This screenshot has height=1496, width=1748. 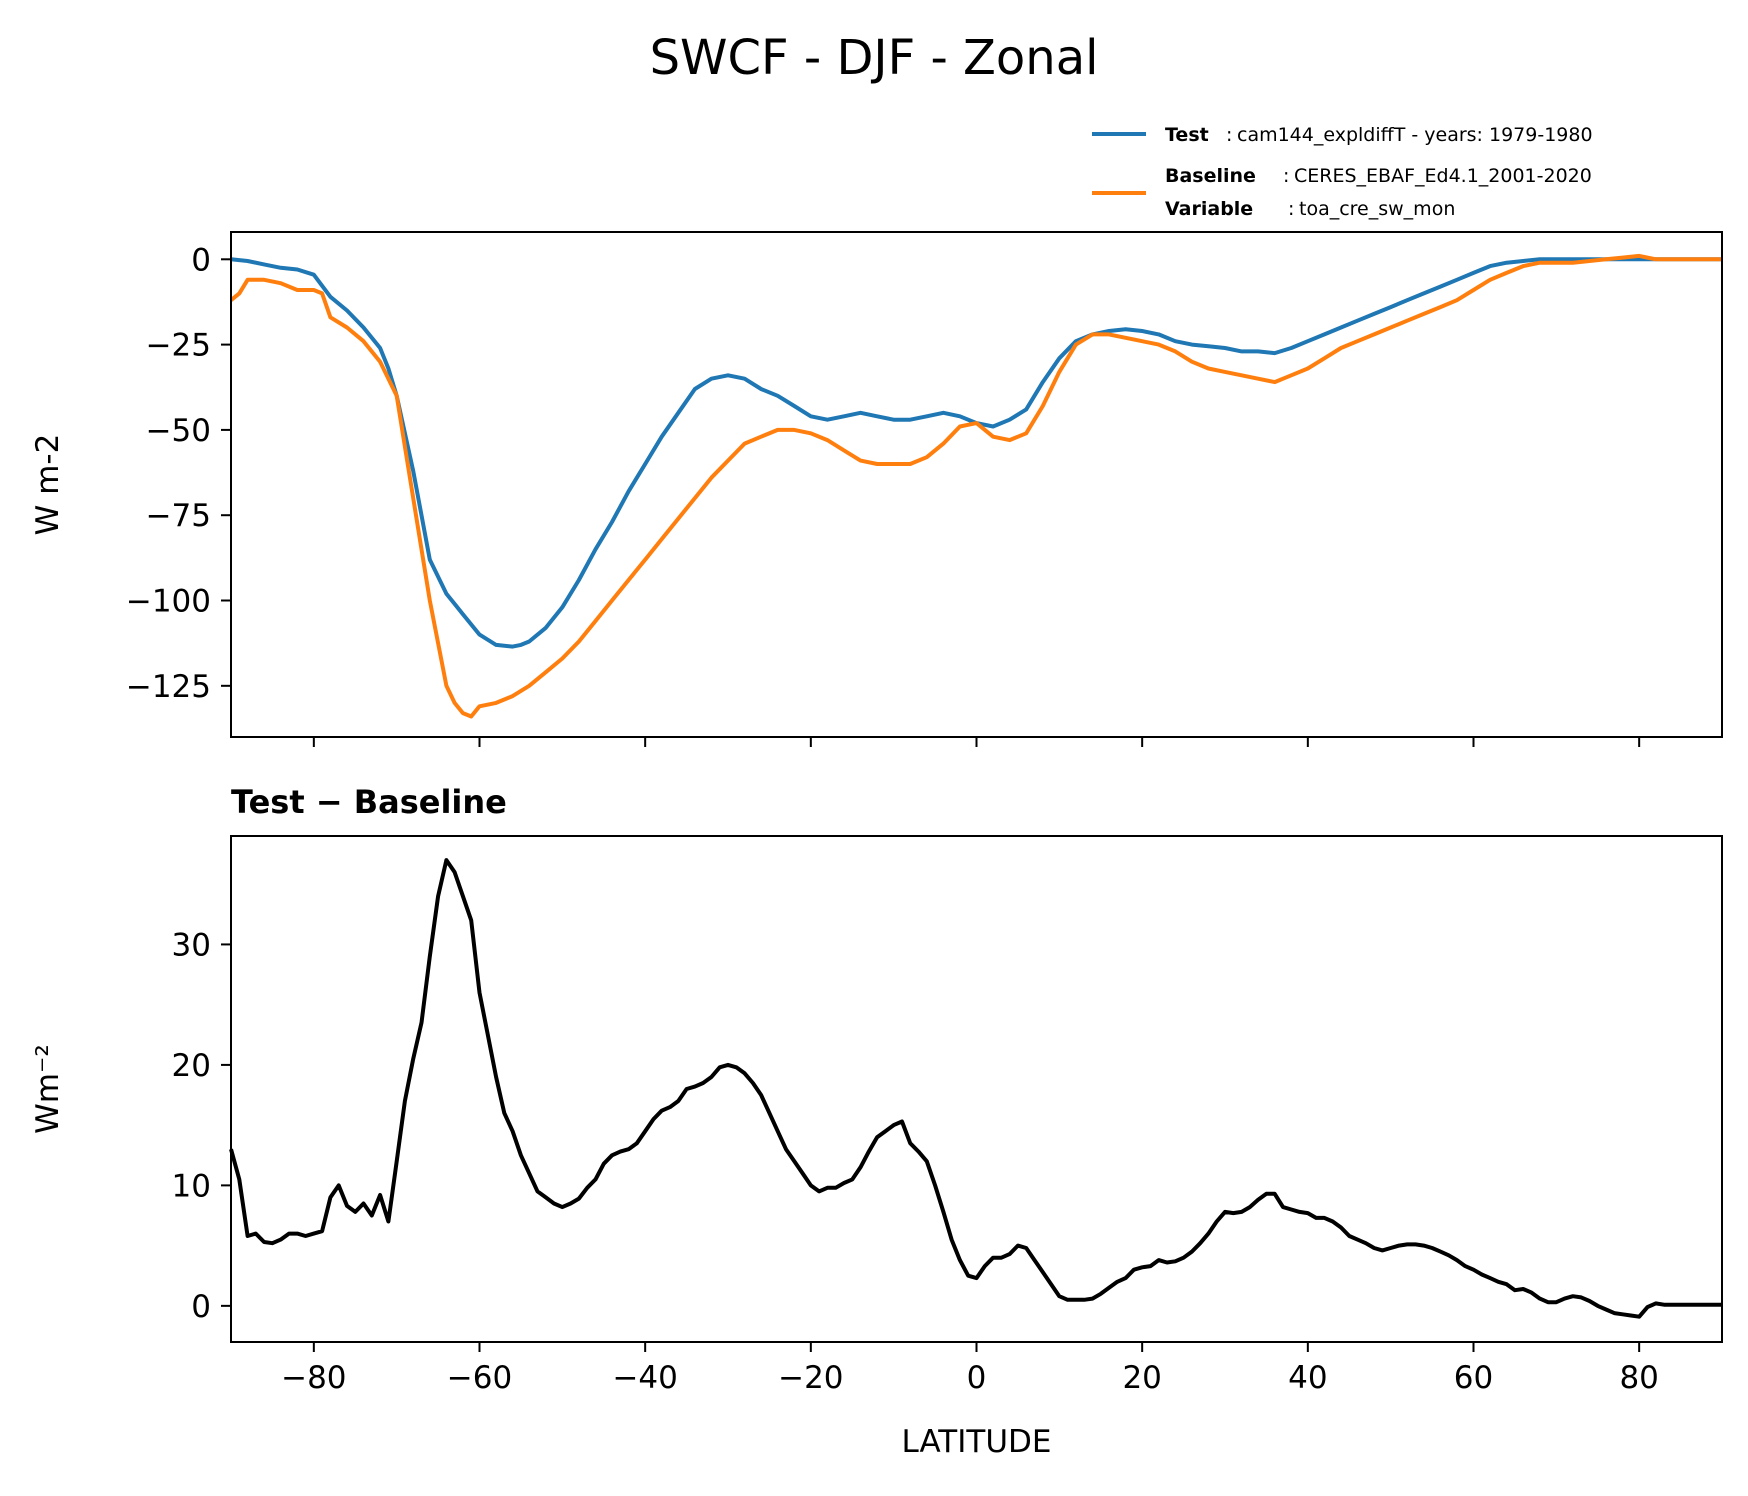 I want to click on top-y-tick-label: −125, so click(x=168, y=687).